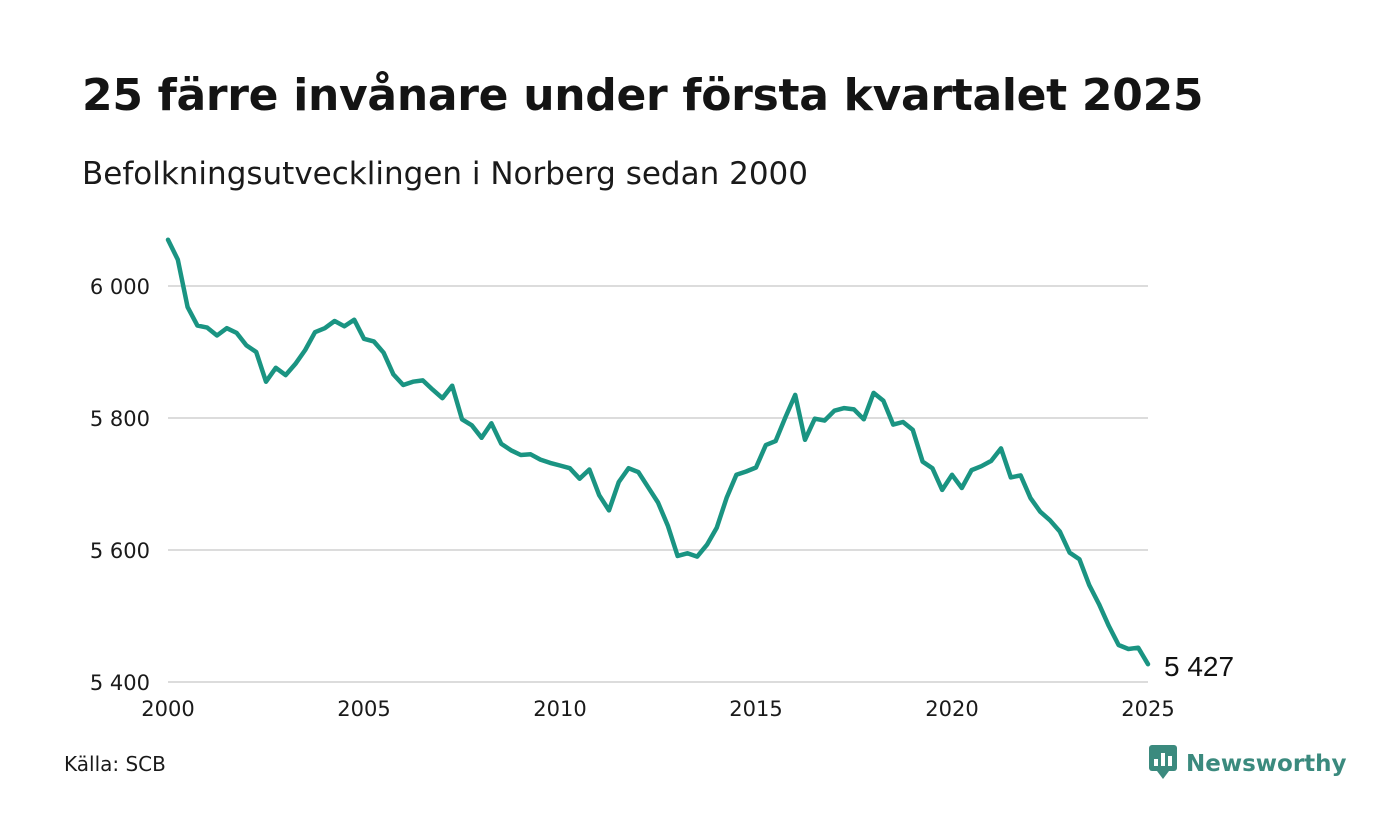 Image resolution: width=1400 pixels, height=840 pixels. Describe the element at coordinates (1147, 709) in the screenshot. I see `x-tick-label: 2025` at that location.